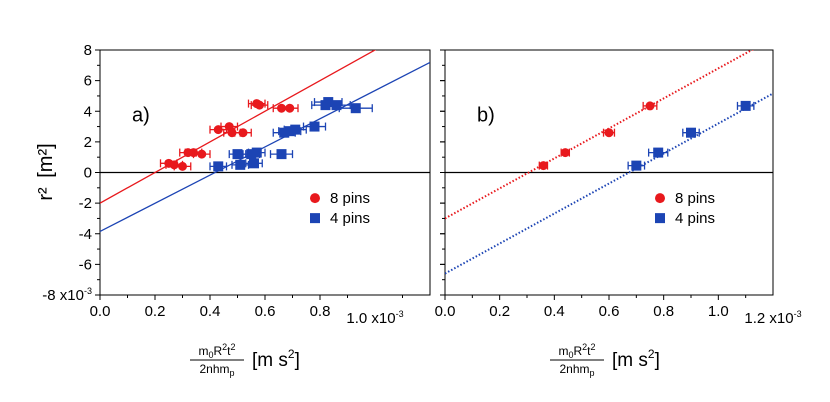 The width and height of the screenshot is (830, 402). I want to click on y-axis-label-text: r², so click(46, 194).